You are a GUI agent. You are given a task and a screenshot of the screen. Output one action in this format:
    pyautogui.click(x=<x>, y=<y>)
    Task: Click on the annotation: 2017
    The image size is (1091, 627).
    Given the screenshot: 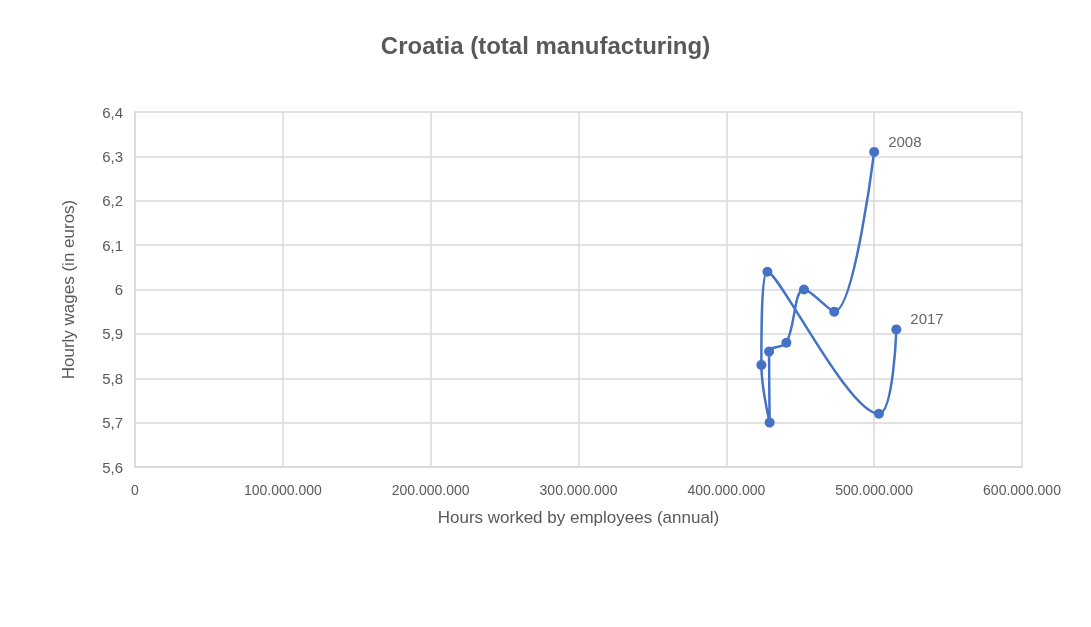 What is the action you would take?
    pyautogui.click(x=927, y=319)
    